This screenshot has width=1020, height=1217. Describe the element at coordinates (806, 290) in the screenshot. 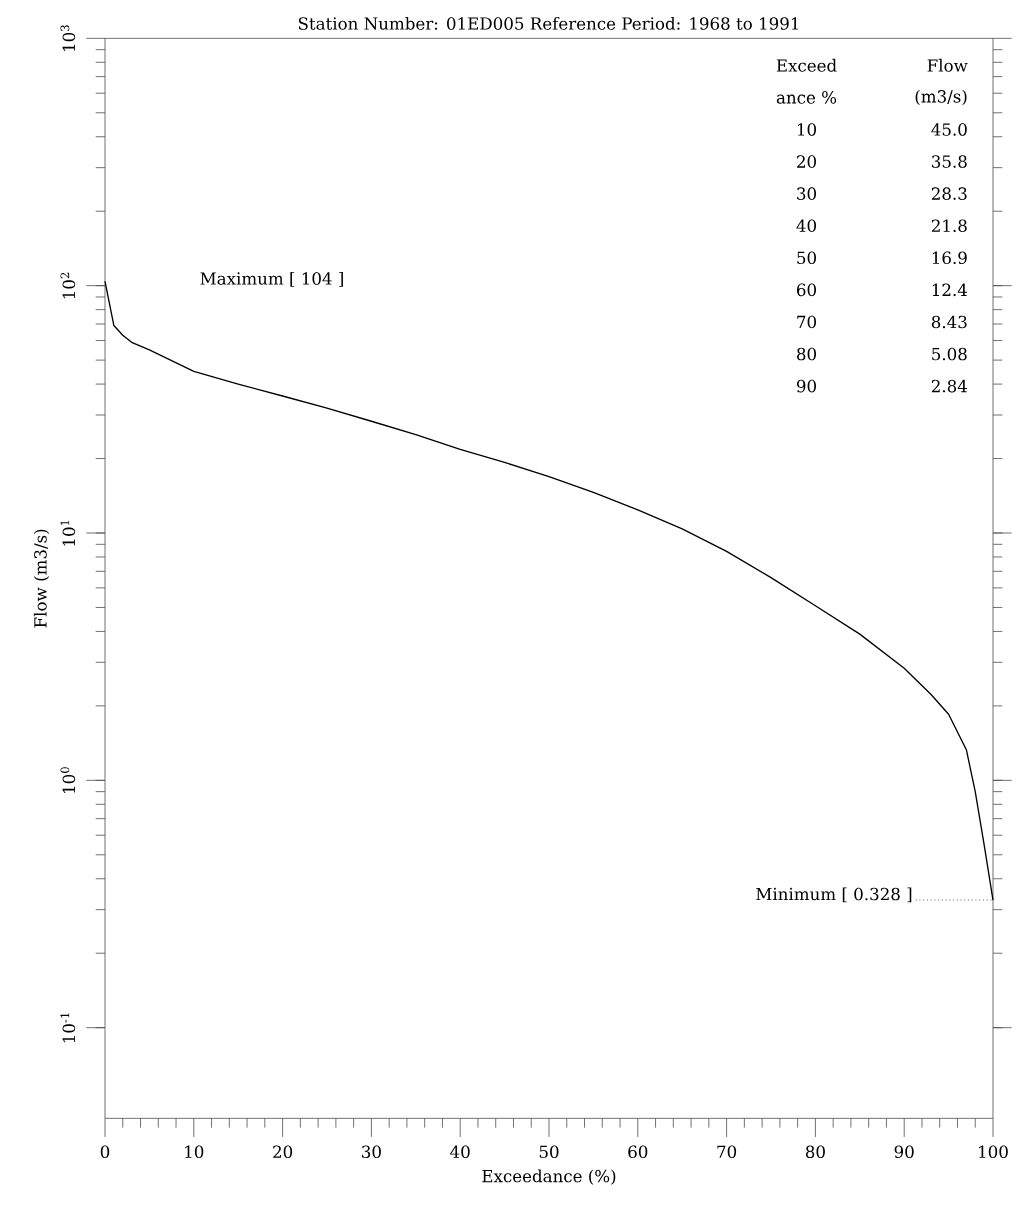

I see `annotation: 60` at that location.